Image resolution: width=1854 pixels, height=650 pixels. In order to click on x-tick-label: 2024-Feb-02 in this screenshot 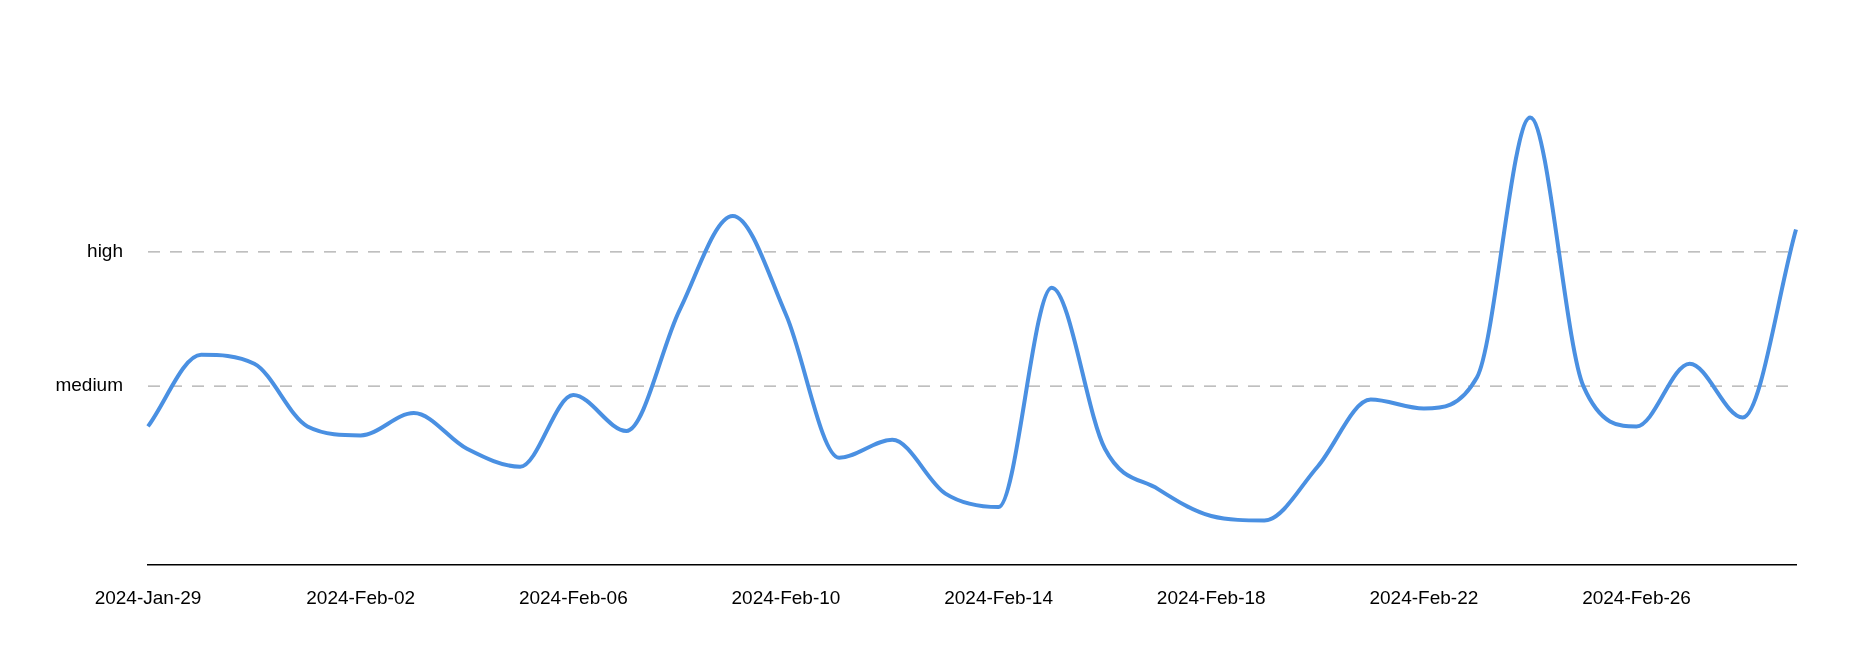, I will do `click(361, 597)`.